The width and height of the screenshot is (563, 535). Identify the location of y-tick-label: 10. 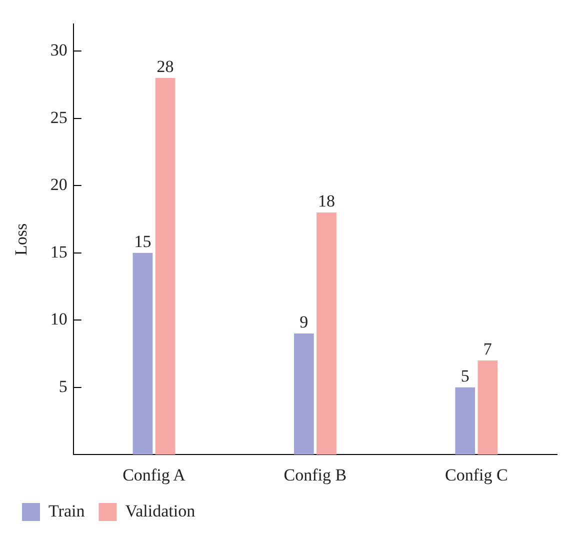
(59, 319).